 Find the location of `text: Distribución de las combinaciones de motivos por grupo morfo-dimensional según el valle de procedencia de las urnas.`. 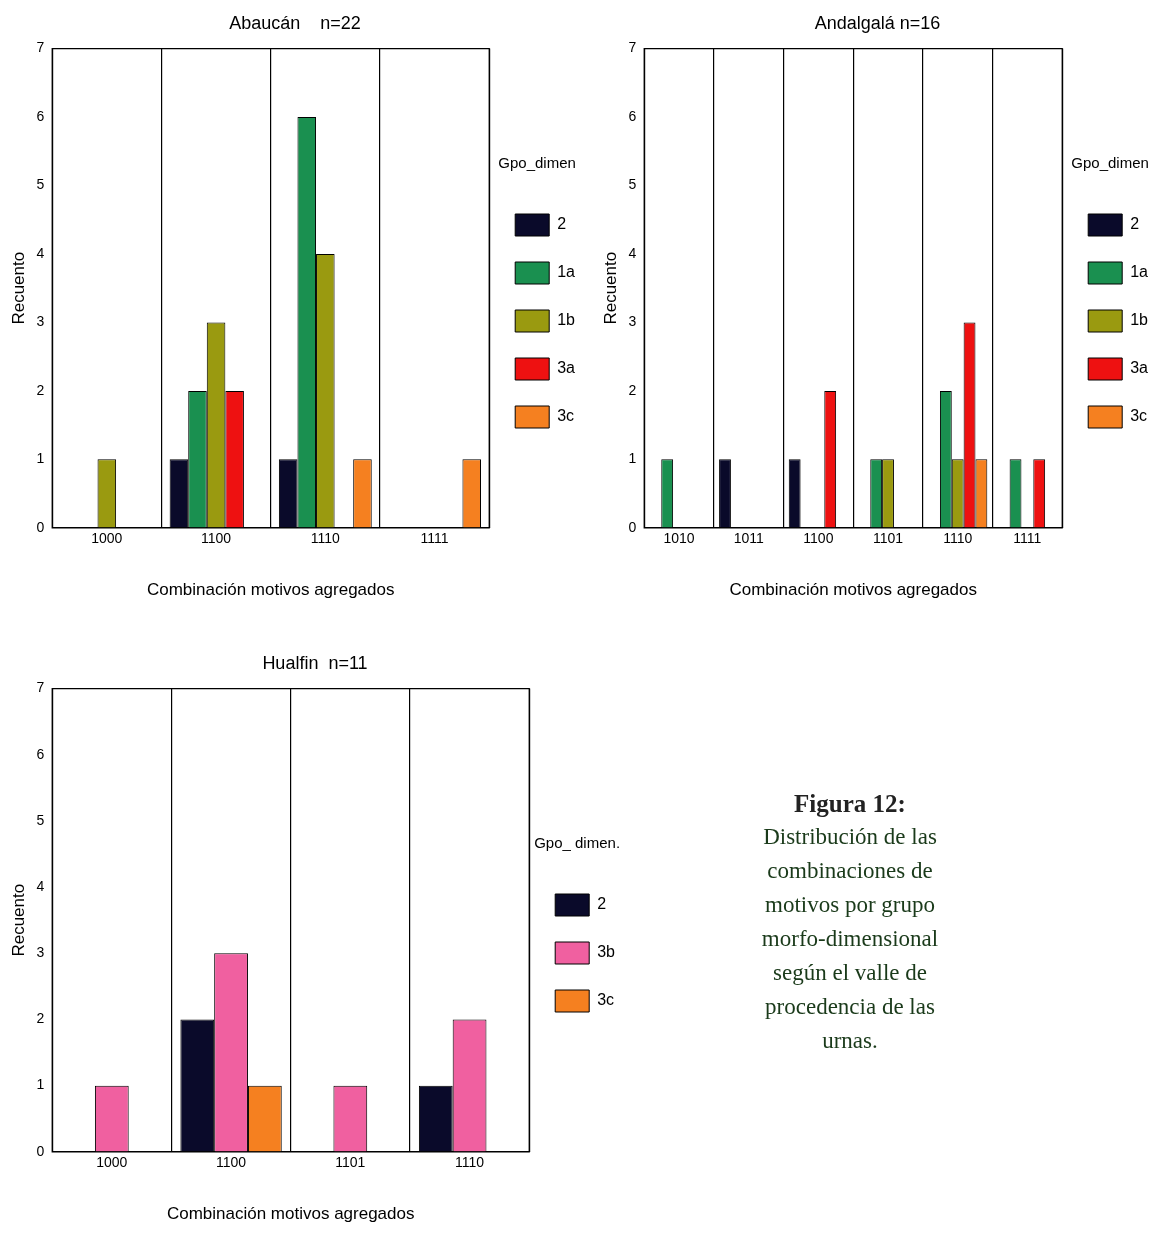

text: Distribución de las combinaciones de motivos por grupo morfo-dimensional según el valle de procedencia de las urnas. is located at coordinates (850, 939).